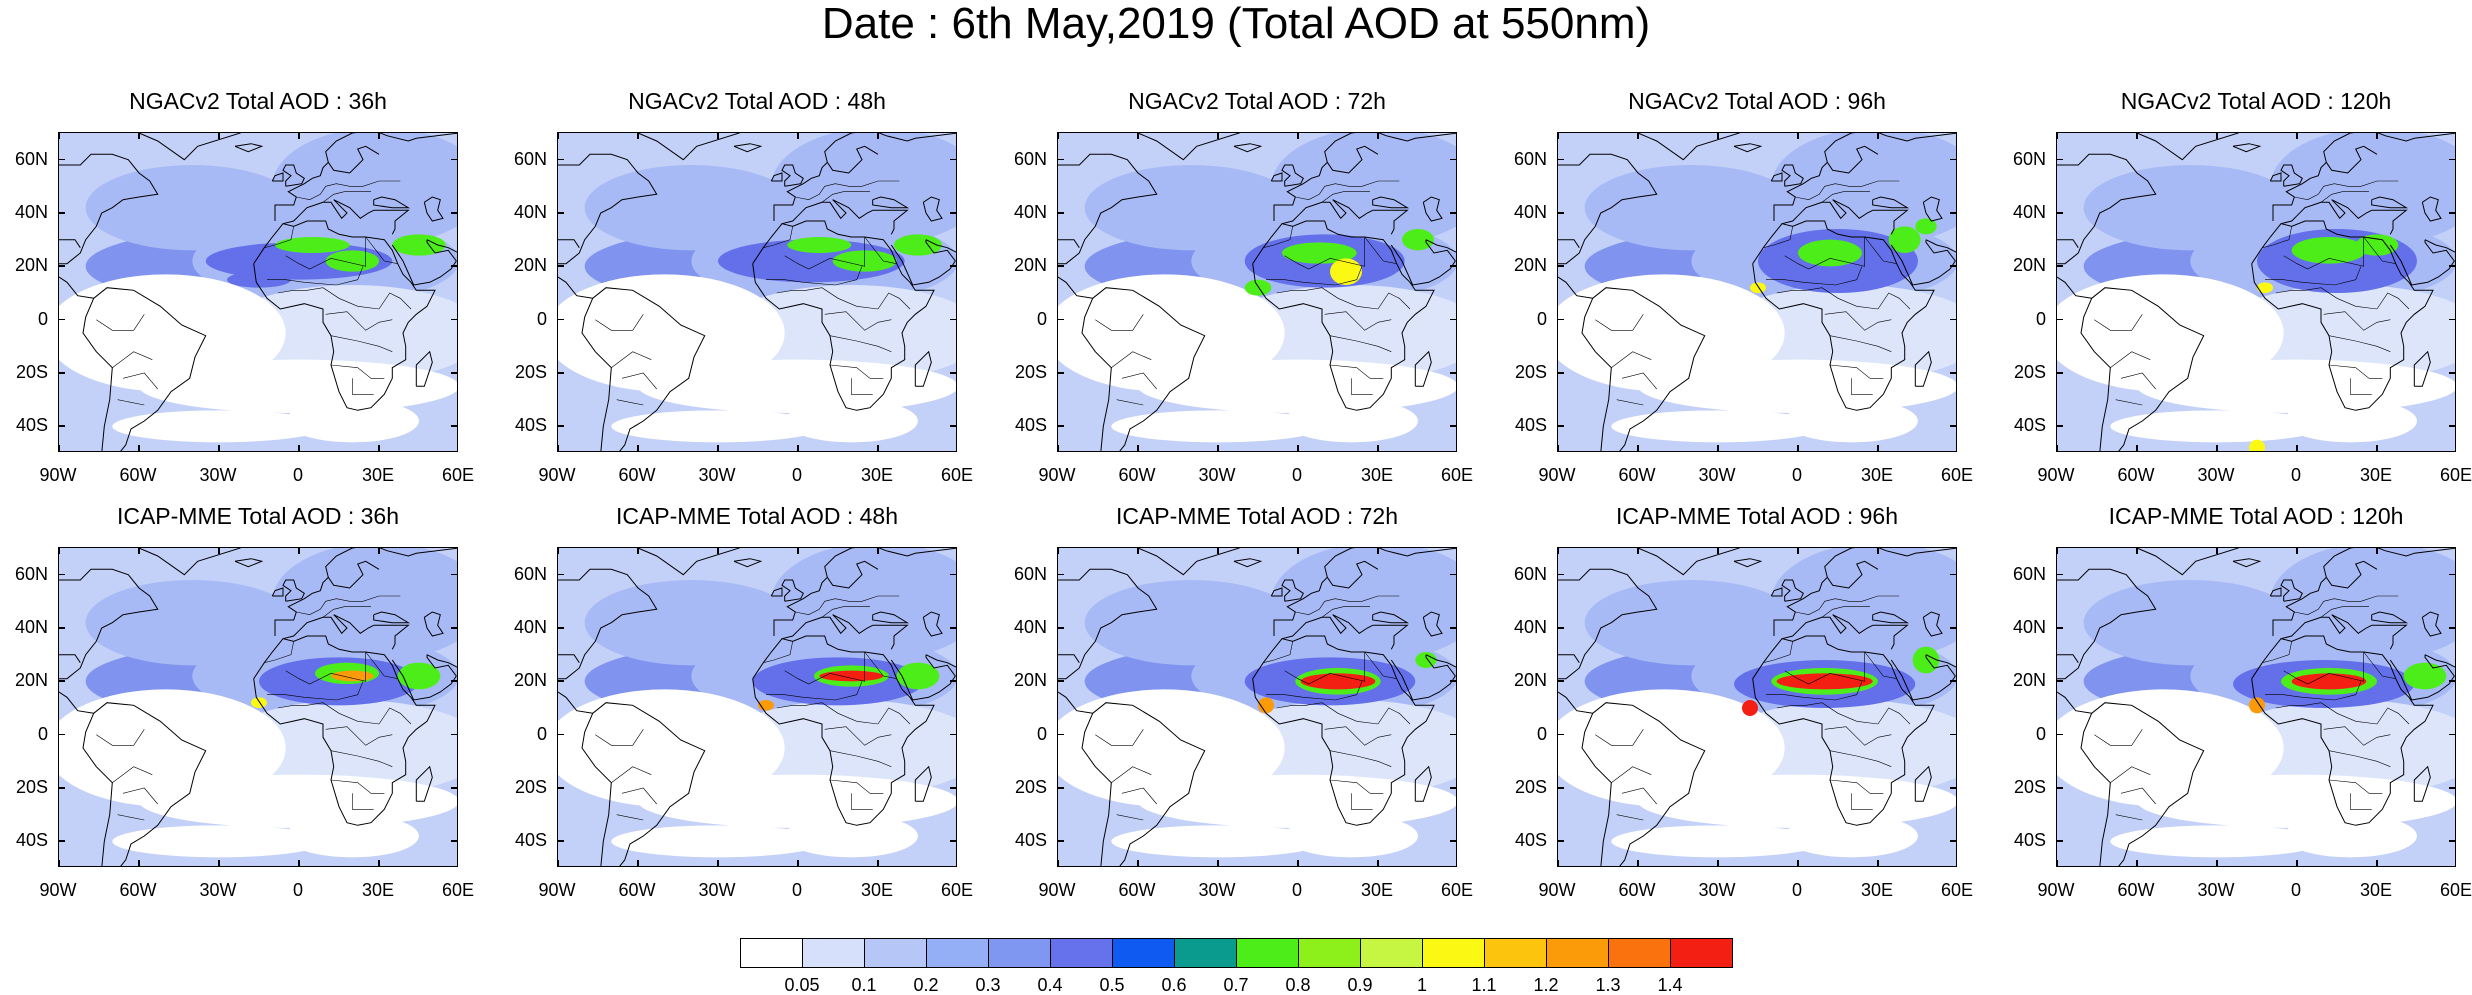 This screenshot has width=2472, height=995. Describe the element at coordinates (926, 985) in the screenshot. I see `colorbar-label: 0.2` at that location.